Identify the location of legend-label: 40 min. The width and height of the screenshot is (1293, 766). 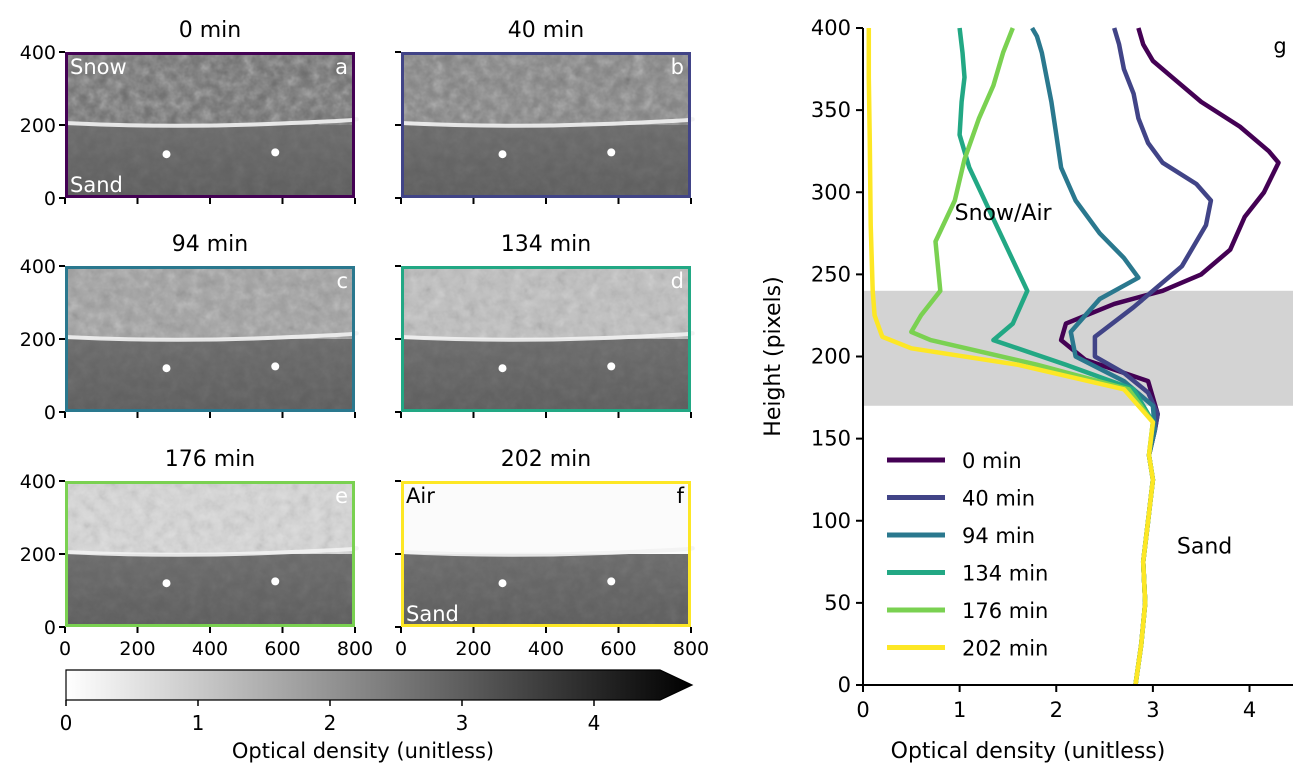
(998, 499).